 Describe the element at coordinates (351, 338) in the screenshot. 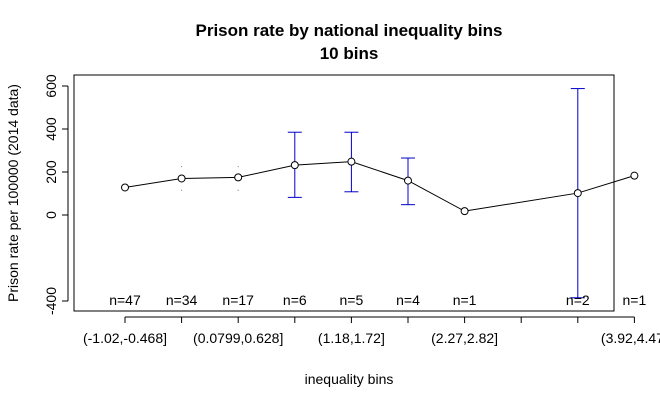

I see `x-tick-label: (1.18,1.72]` at that location.